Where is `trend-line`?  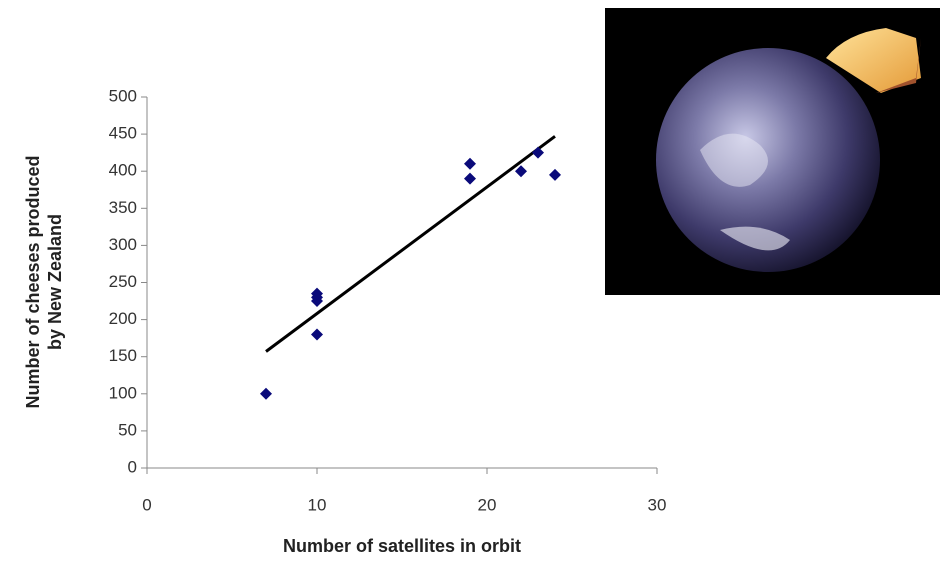
trend-line is located at coordinates (410, 244).